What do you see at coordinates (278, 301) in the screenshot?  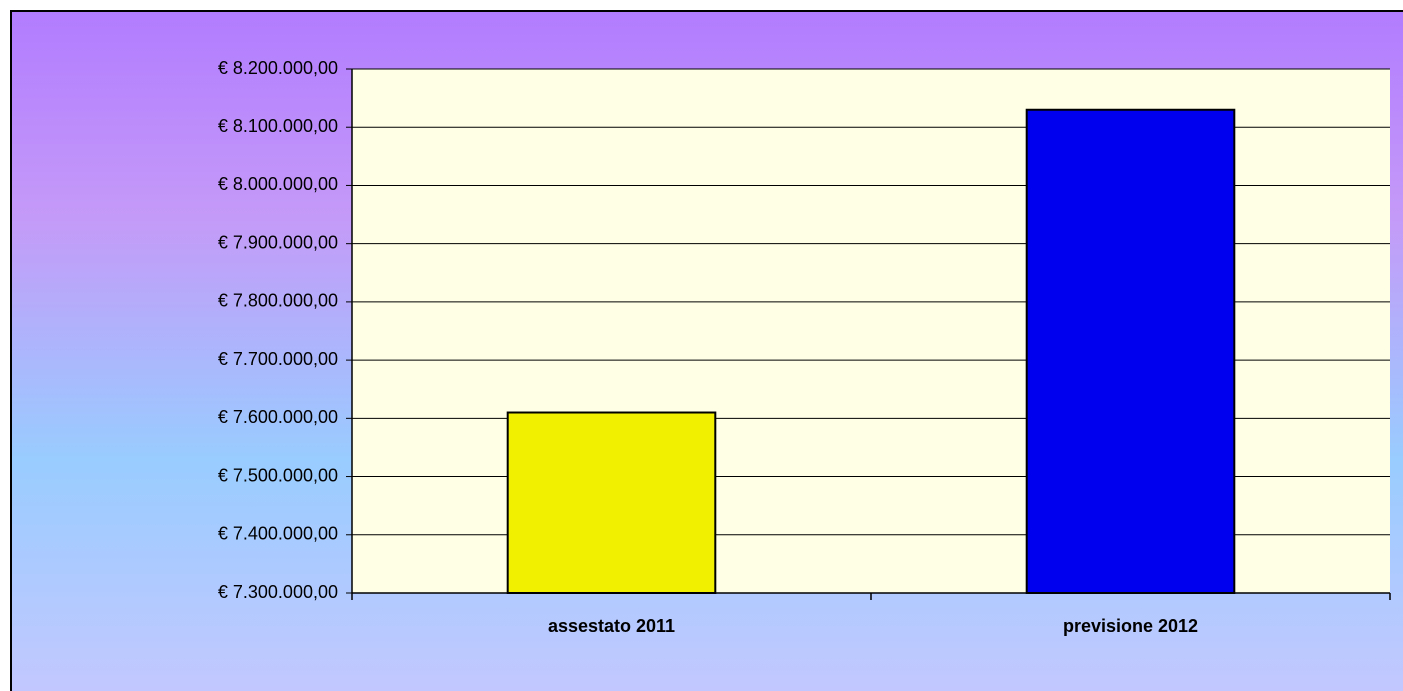 I see `y-tick-label: € 7.800.000,00` at bounding box center [278, 301].